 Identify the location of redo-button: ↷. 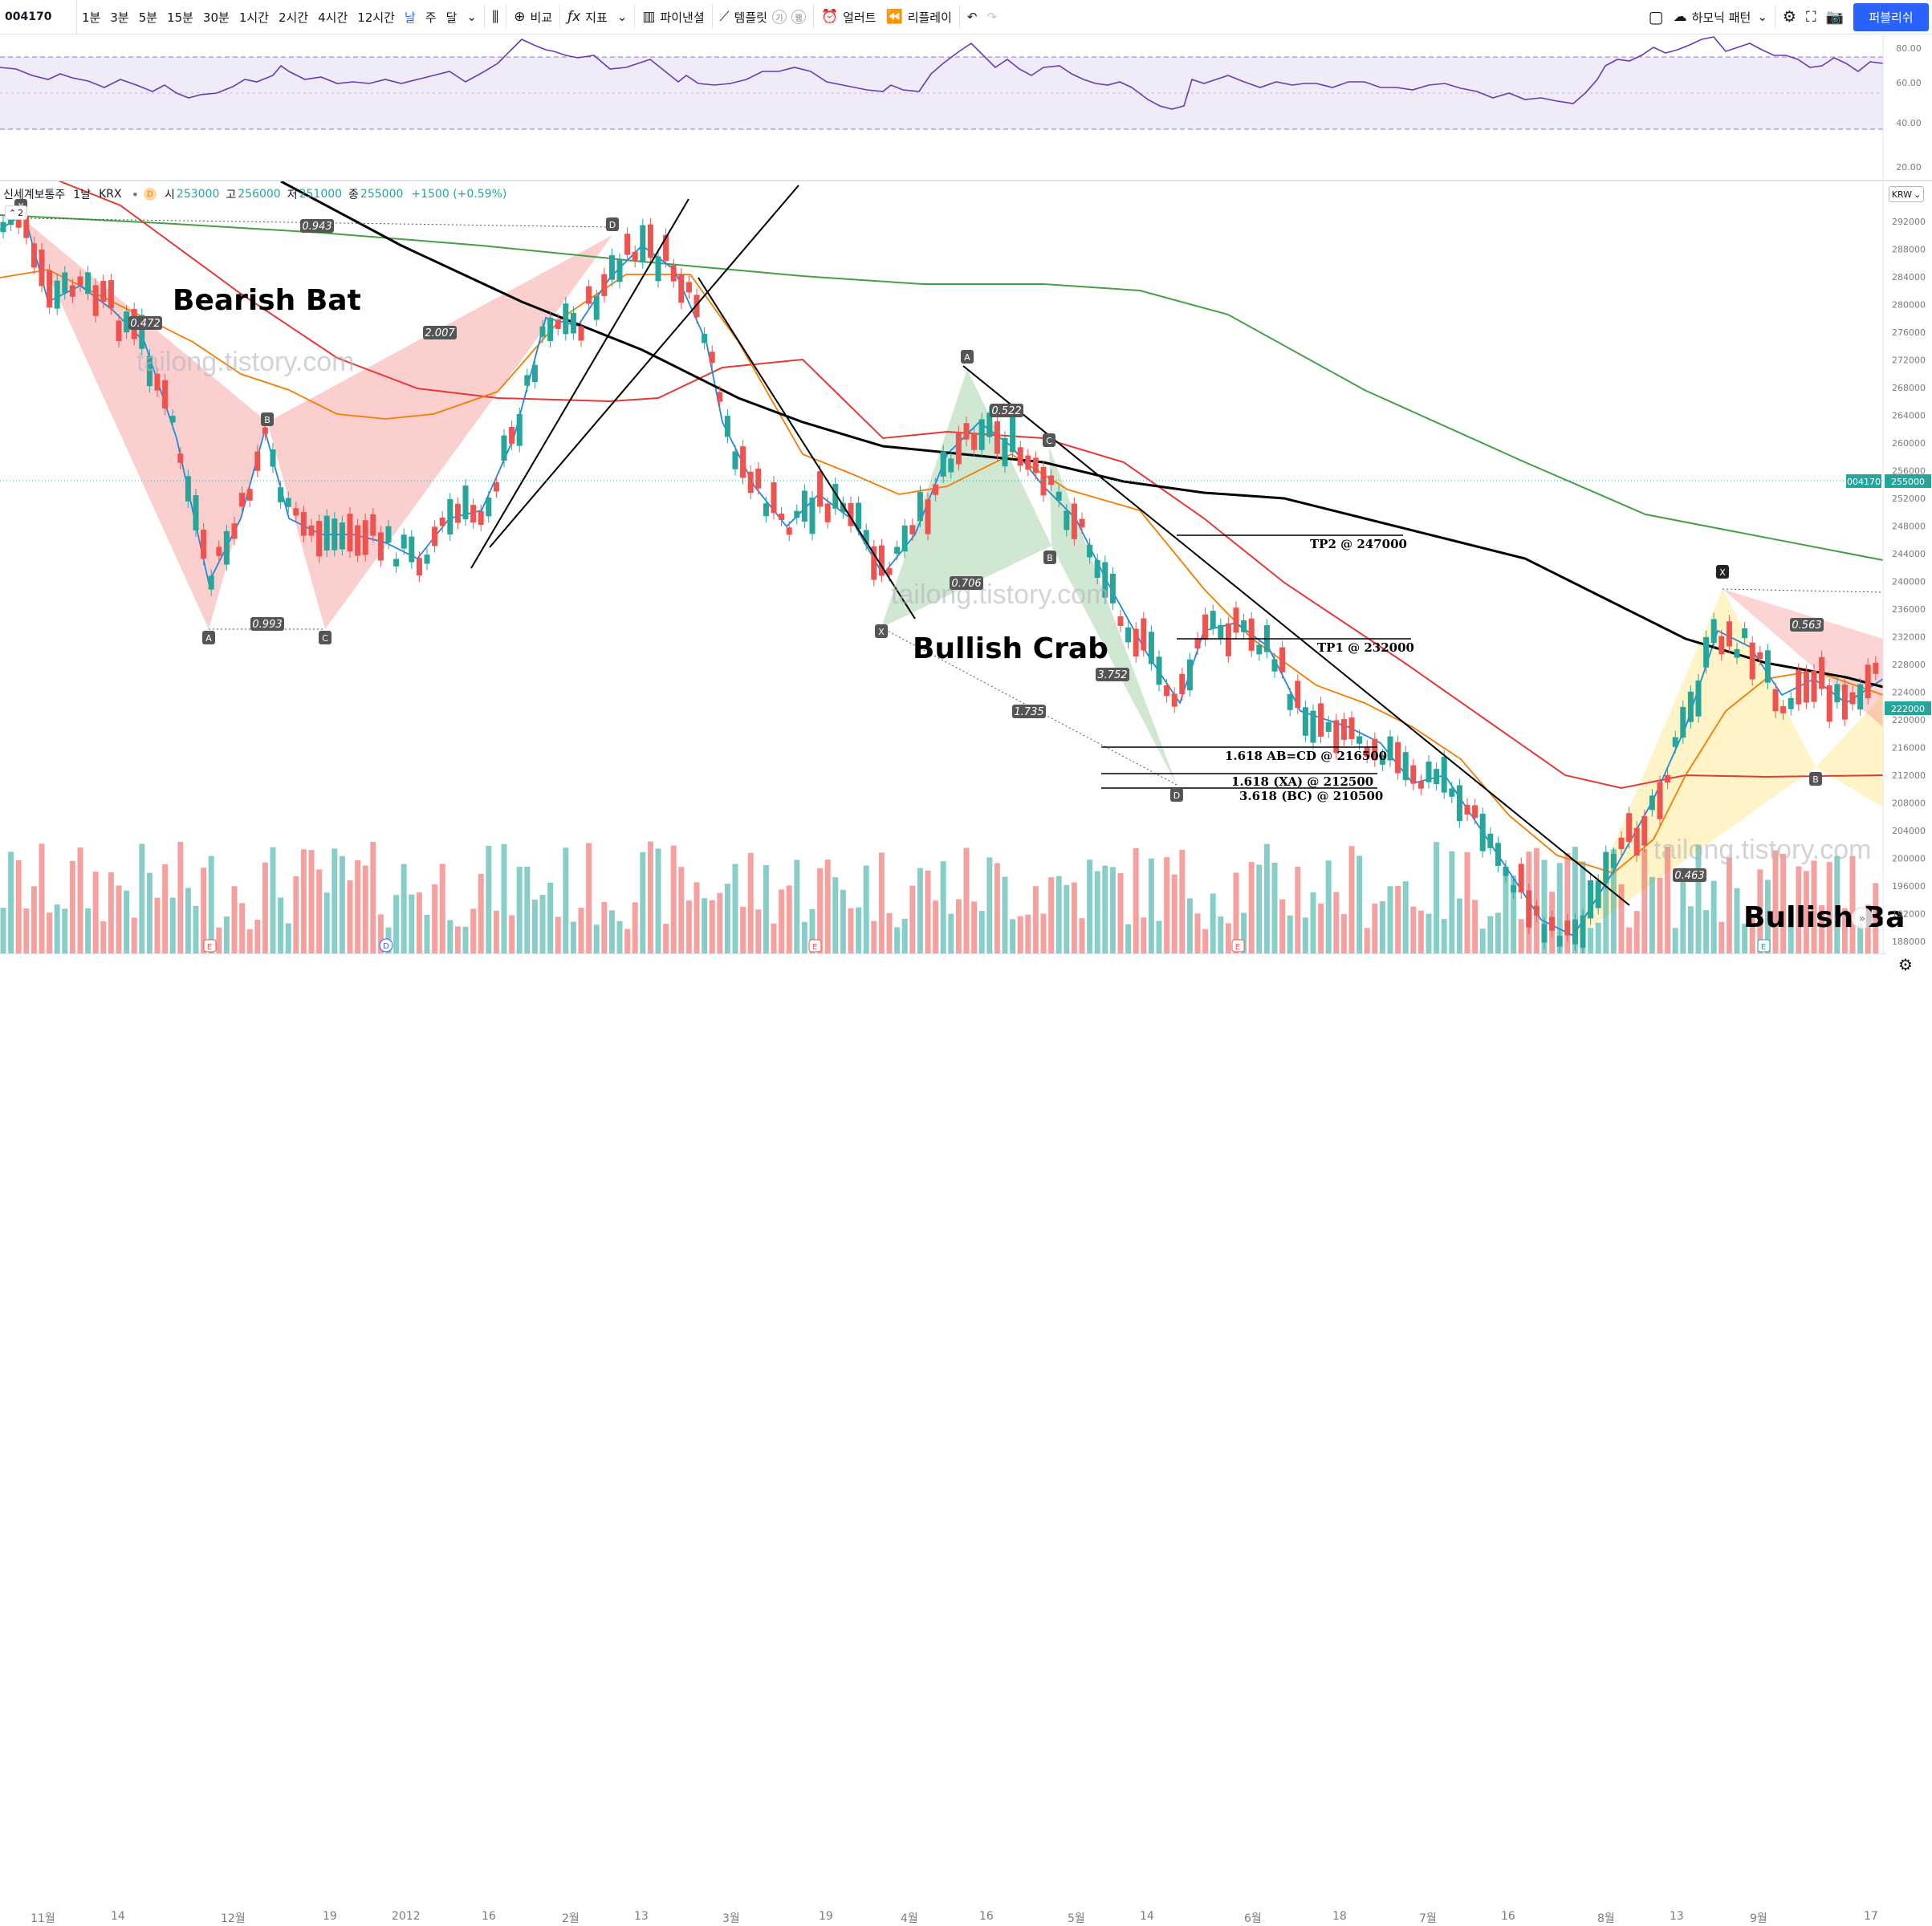
(992, 17).